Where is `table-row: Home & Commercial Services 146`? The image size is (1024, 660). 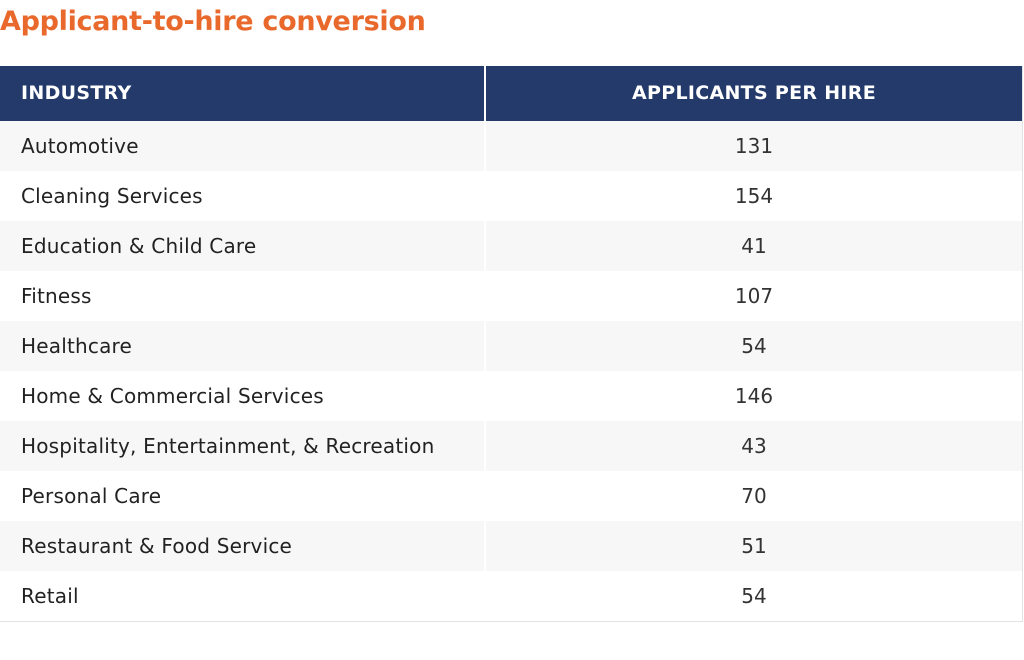 table-row: Home & Commercial Services 146 is located at coordinates (511, 396).